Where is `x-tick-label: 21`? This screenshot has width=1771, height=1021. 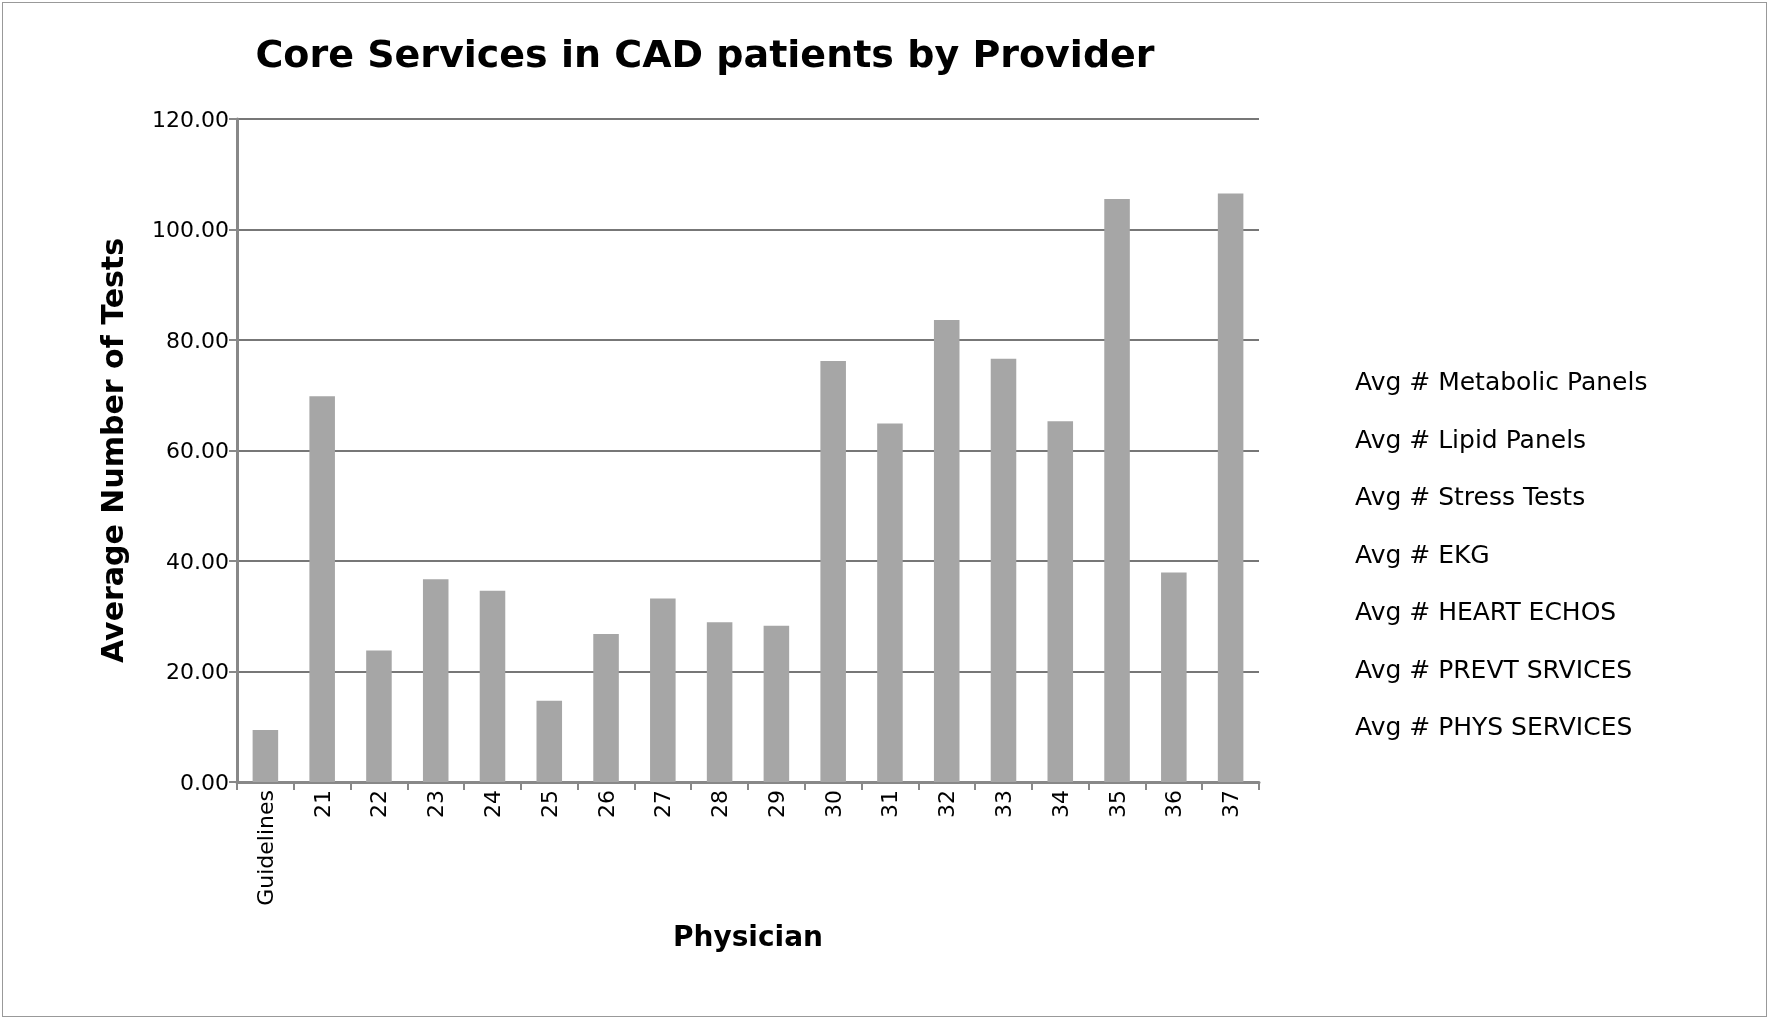
x-tick-label: 21 is located at coordinates (322, 804).